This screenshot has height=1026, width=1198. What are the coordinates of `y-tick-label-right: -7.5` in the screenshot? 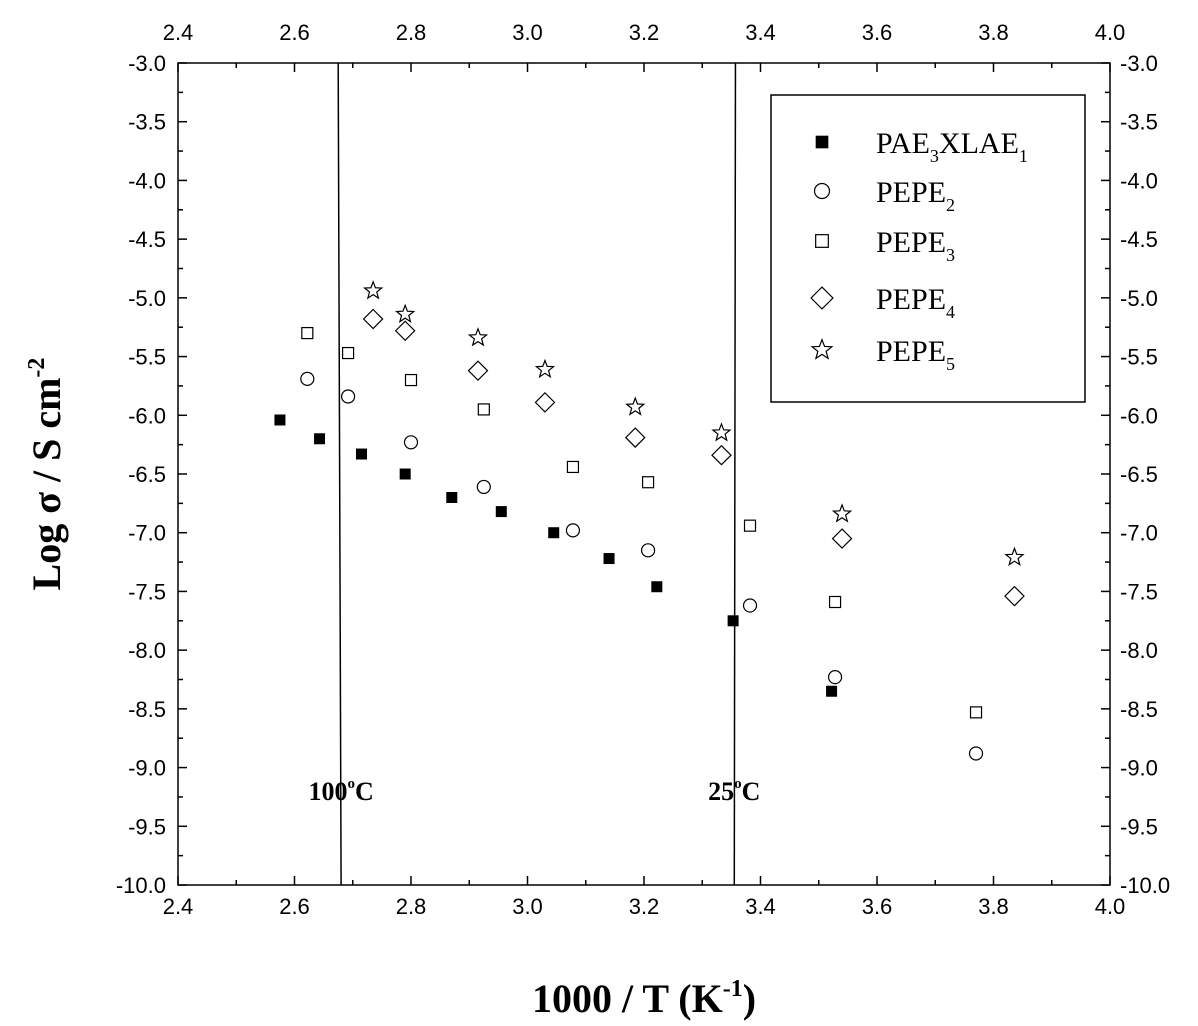 It's located at (1139, 591).